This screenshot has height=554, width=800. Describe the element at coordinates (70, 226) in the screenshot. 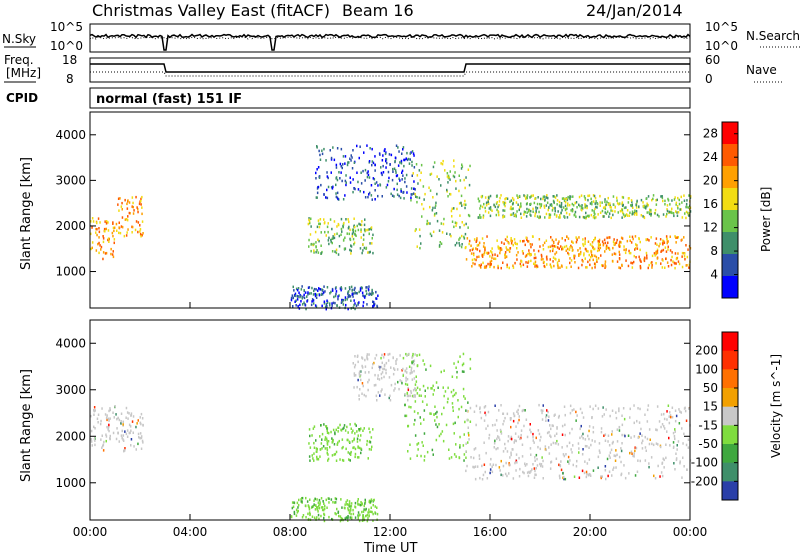

I see `power-y-tick-label: 2000` at that location.